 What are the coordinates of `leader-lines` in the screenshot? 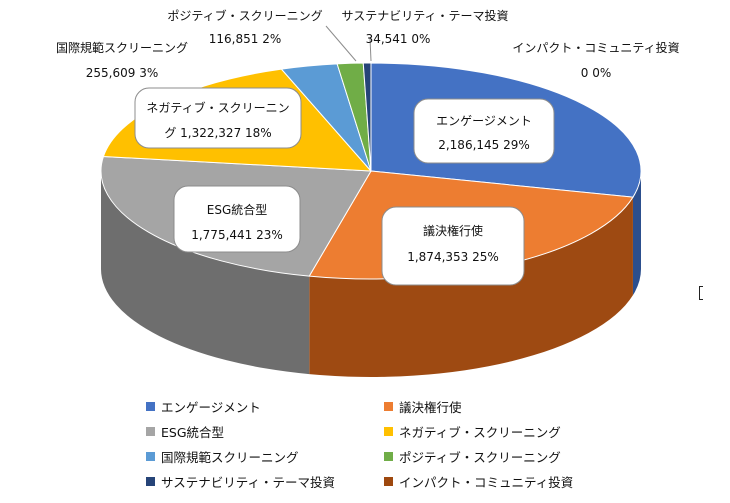 It's located at (348, 43).